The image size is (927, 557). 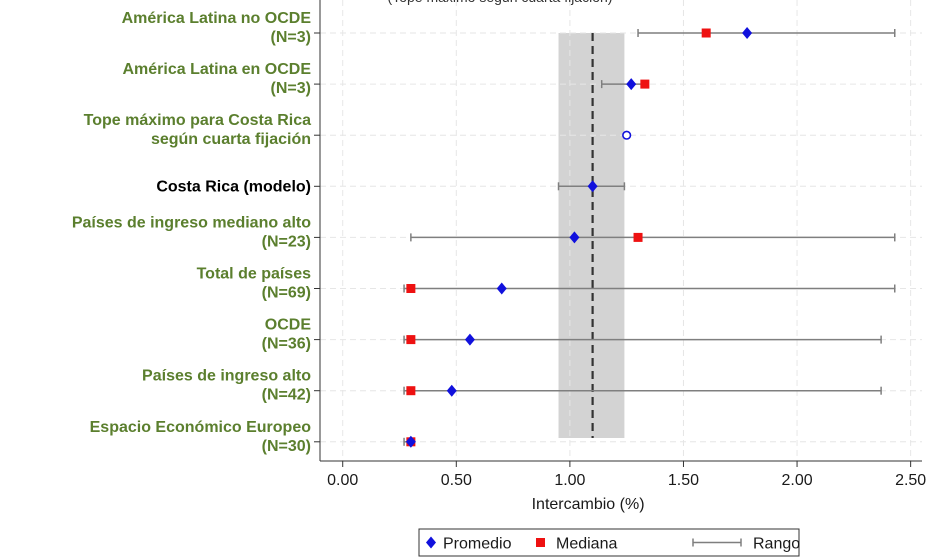 I want to click on category-label: Tope máximo para Costa Rica, so click(x=197, y=120).